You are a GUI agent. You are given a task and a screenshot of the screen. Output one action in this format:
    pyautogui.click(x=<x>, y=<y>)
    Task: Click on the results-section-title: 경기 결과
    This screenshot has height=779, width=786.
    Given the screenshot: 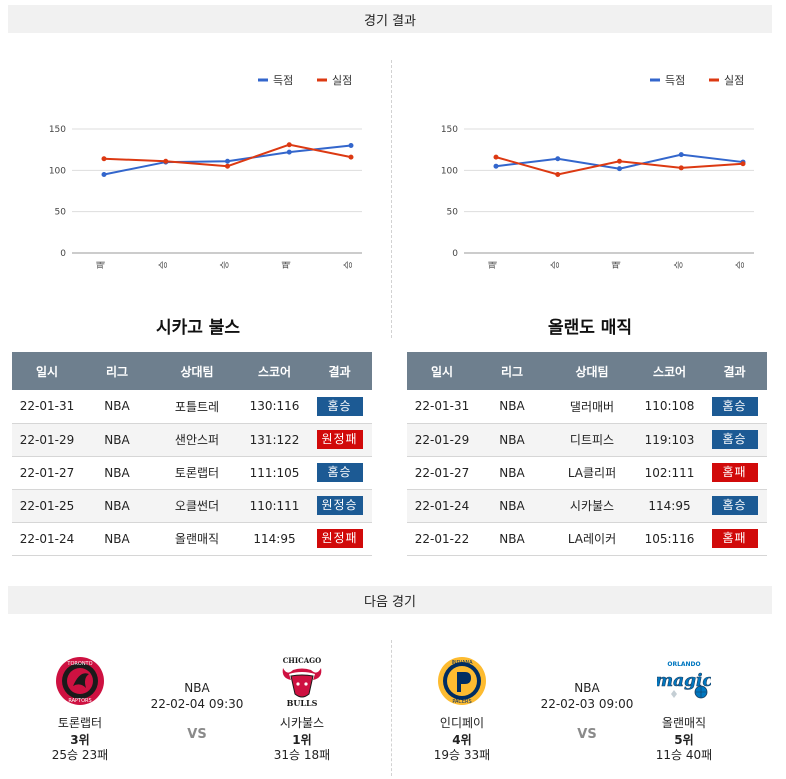 What is the action you would take?
    pyautogui.click(x=390, y=21)
    